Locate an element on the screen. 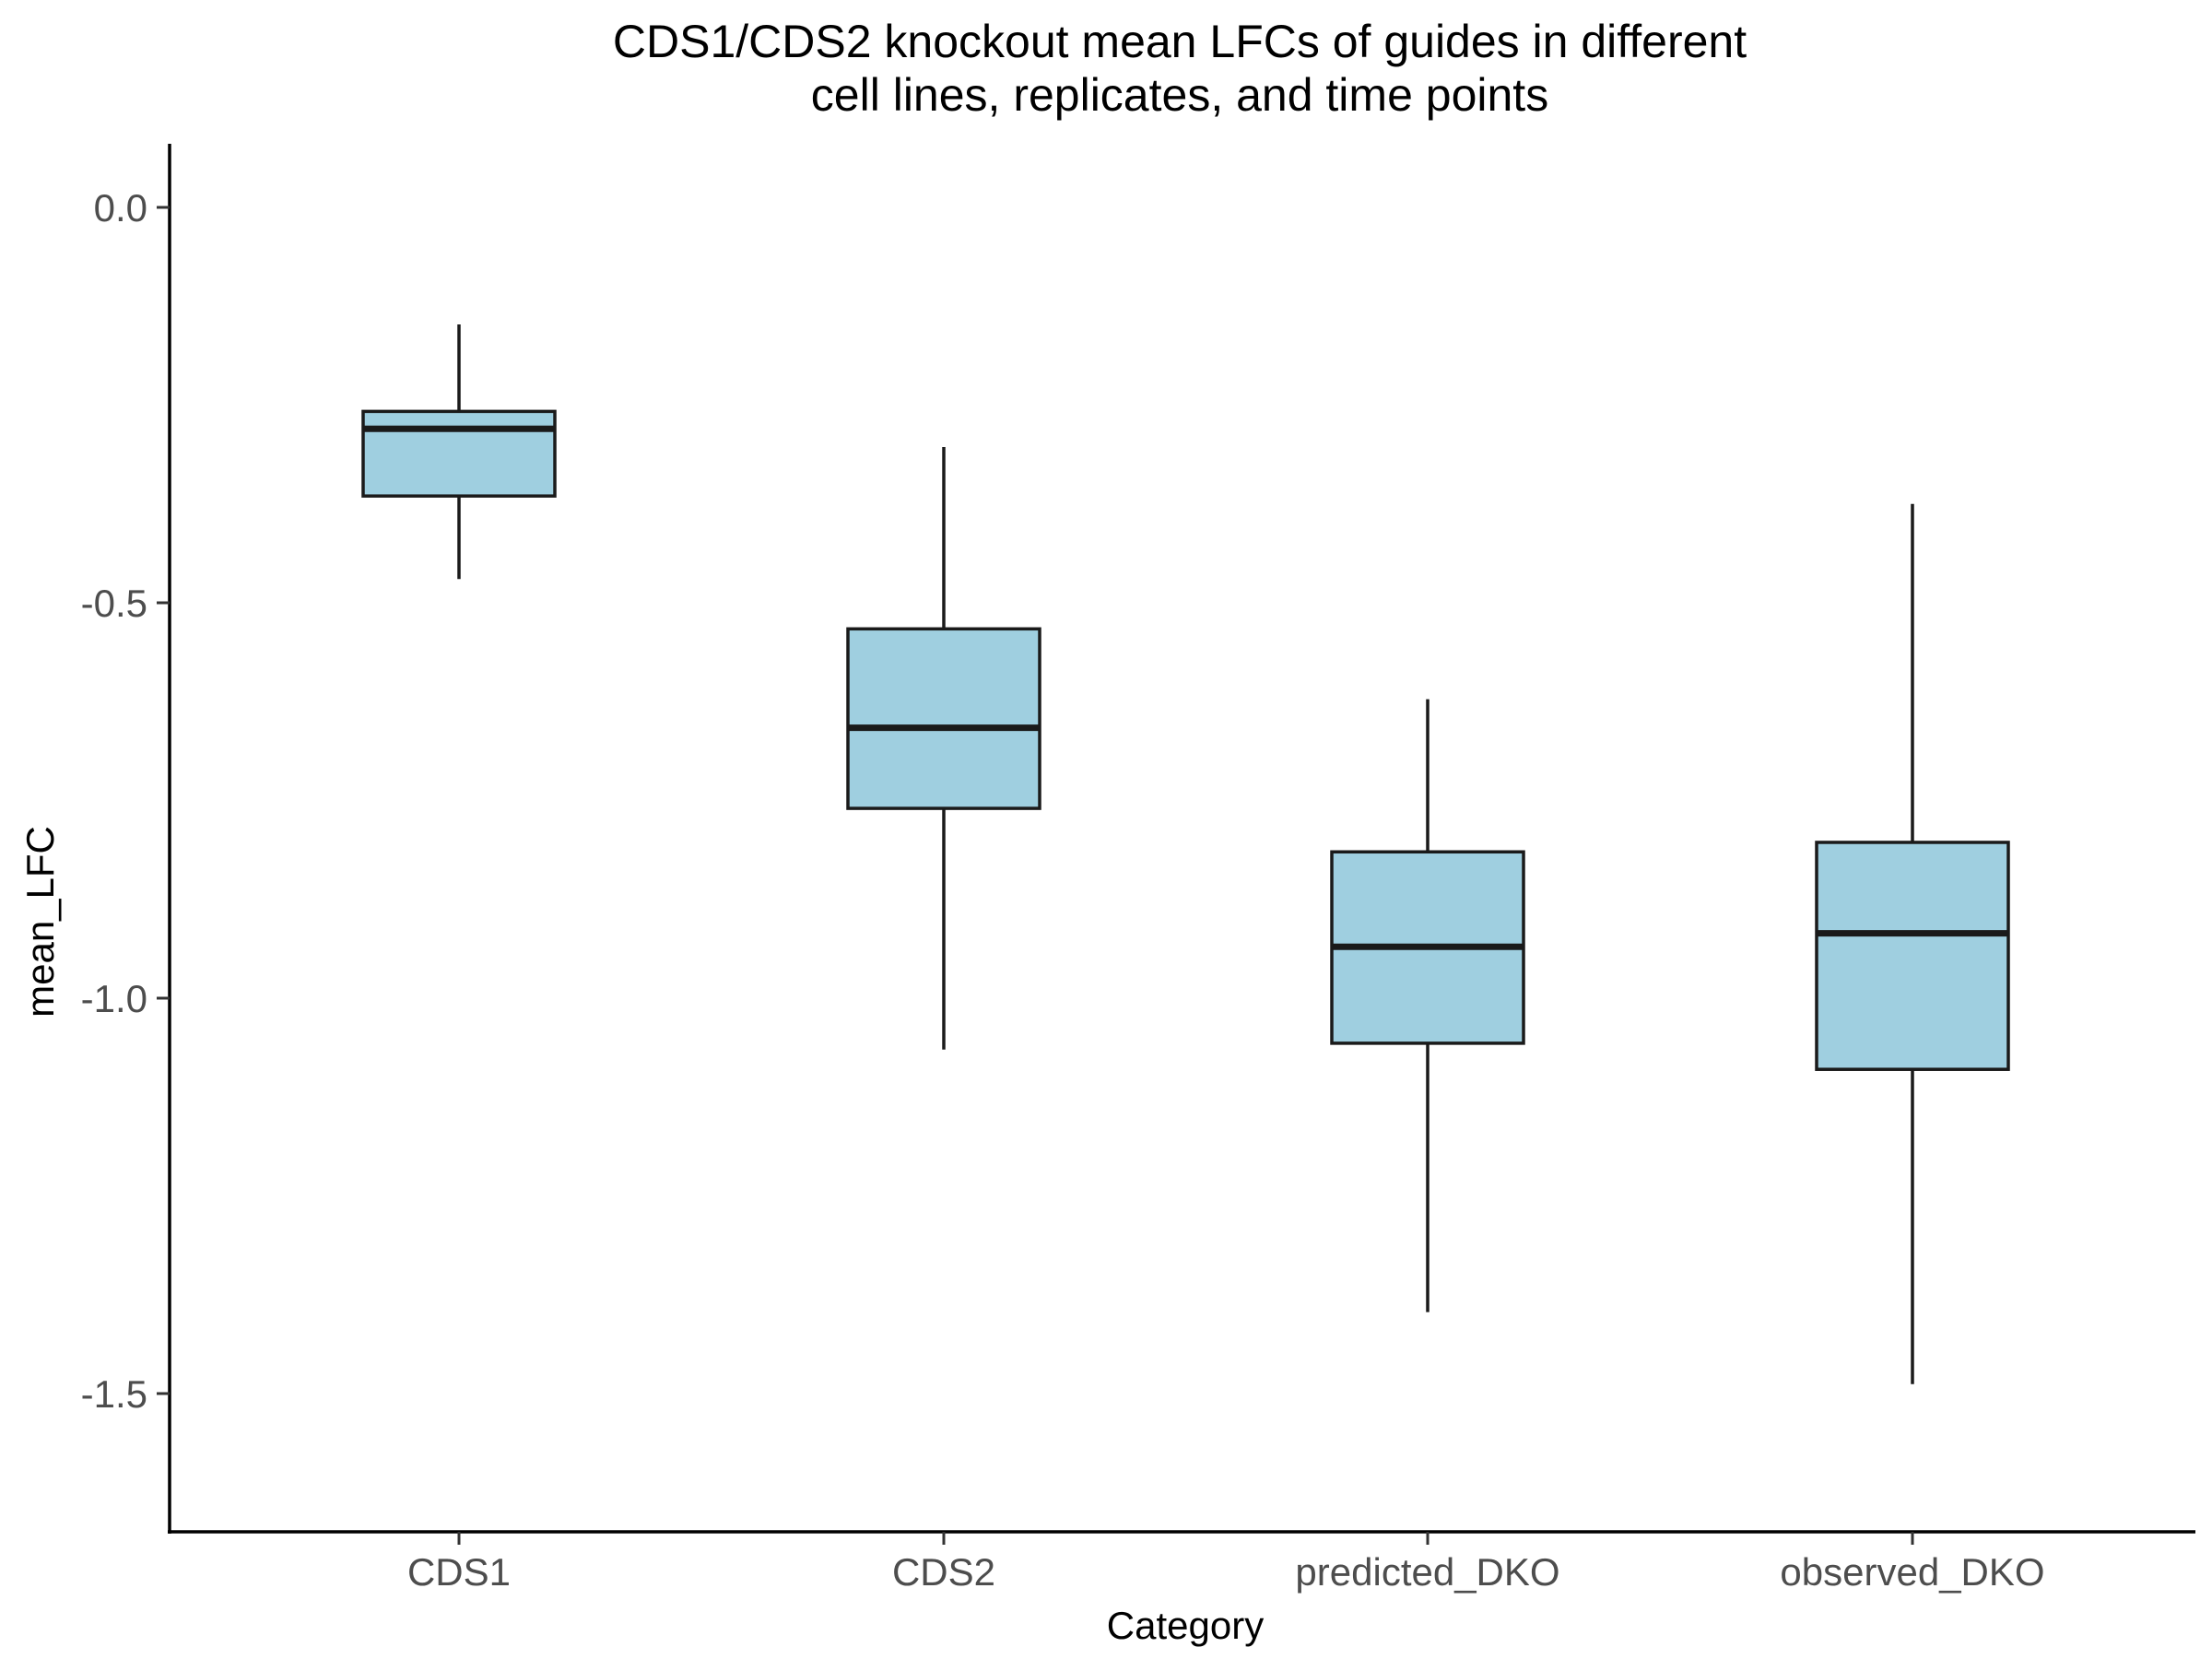 The image size is (2212, 1659). box-cds2 is located at coordinates (943, 748).